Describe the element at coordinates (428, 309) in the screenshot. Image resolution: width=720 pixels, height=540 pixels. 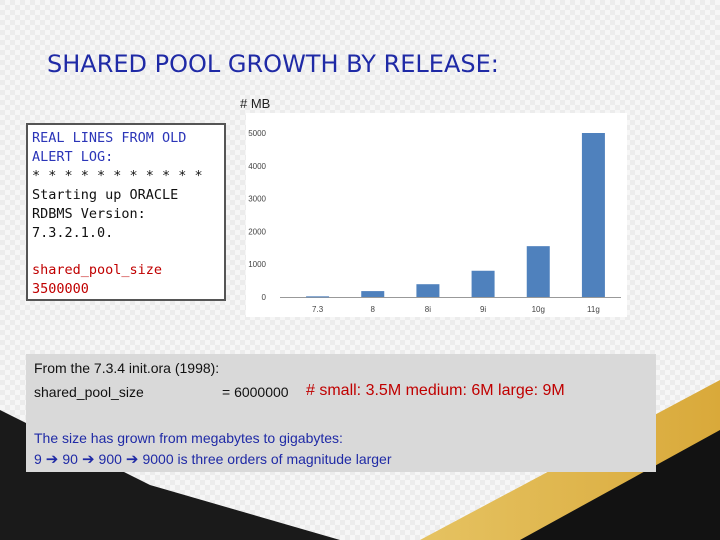
I see `x-tick-label: 8i` at that location.